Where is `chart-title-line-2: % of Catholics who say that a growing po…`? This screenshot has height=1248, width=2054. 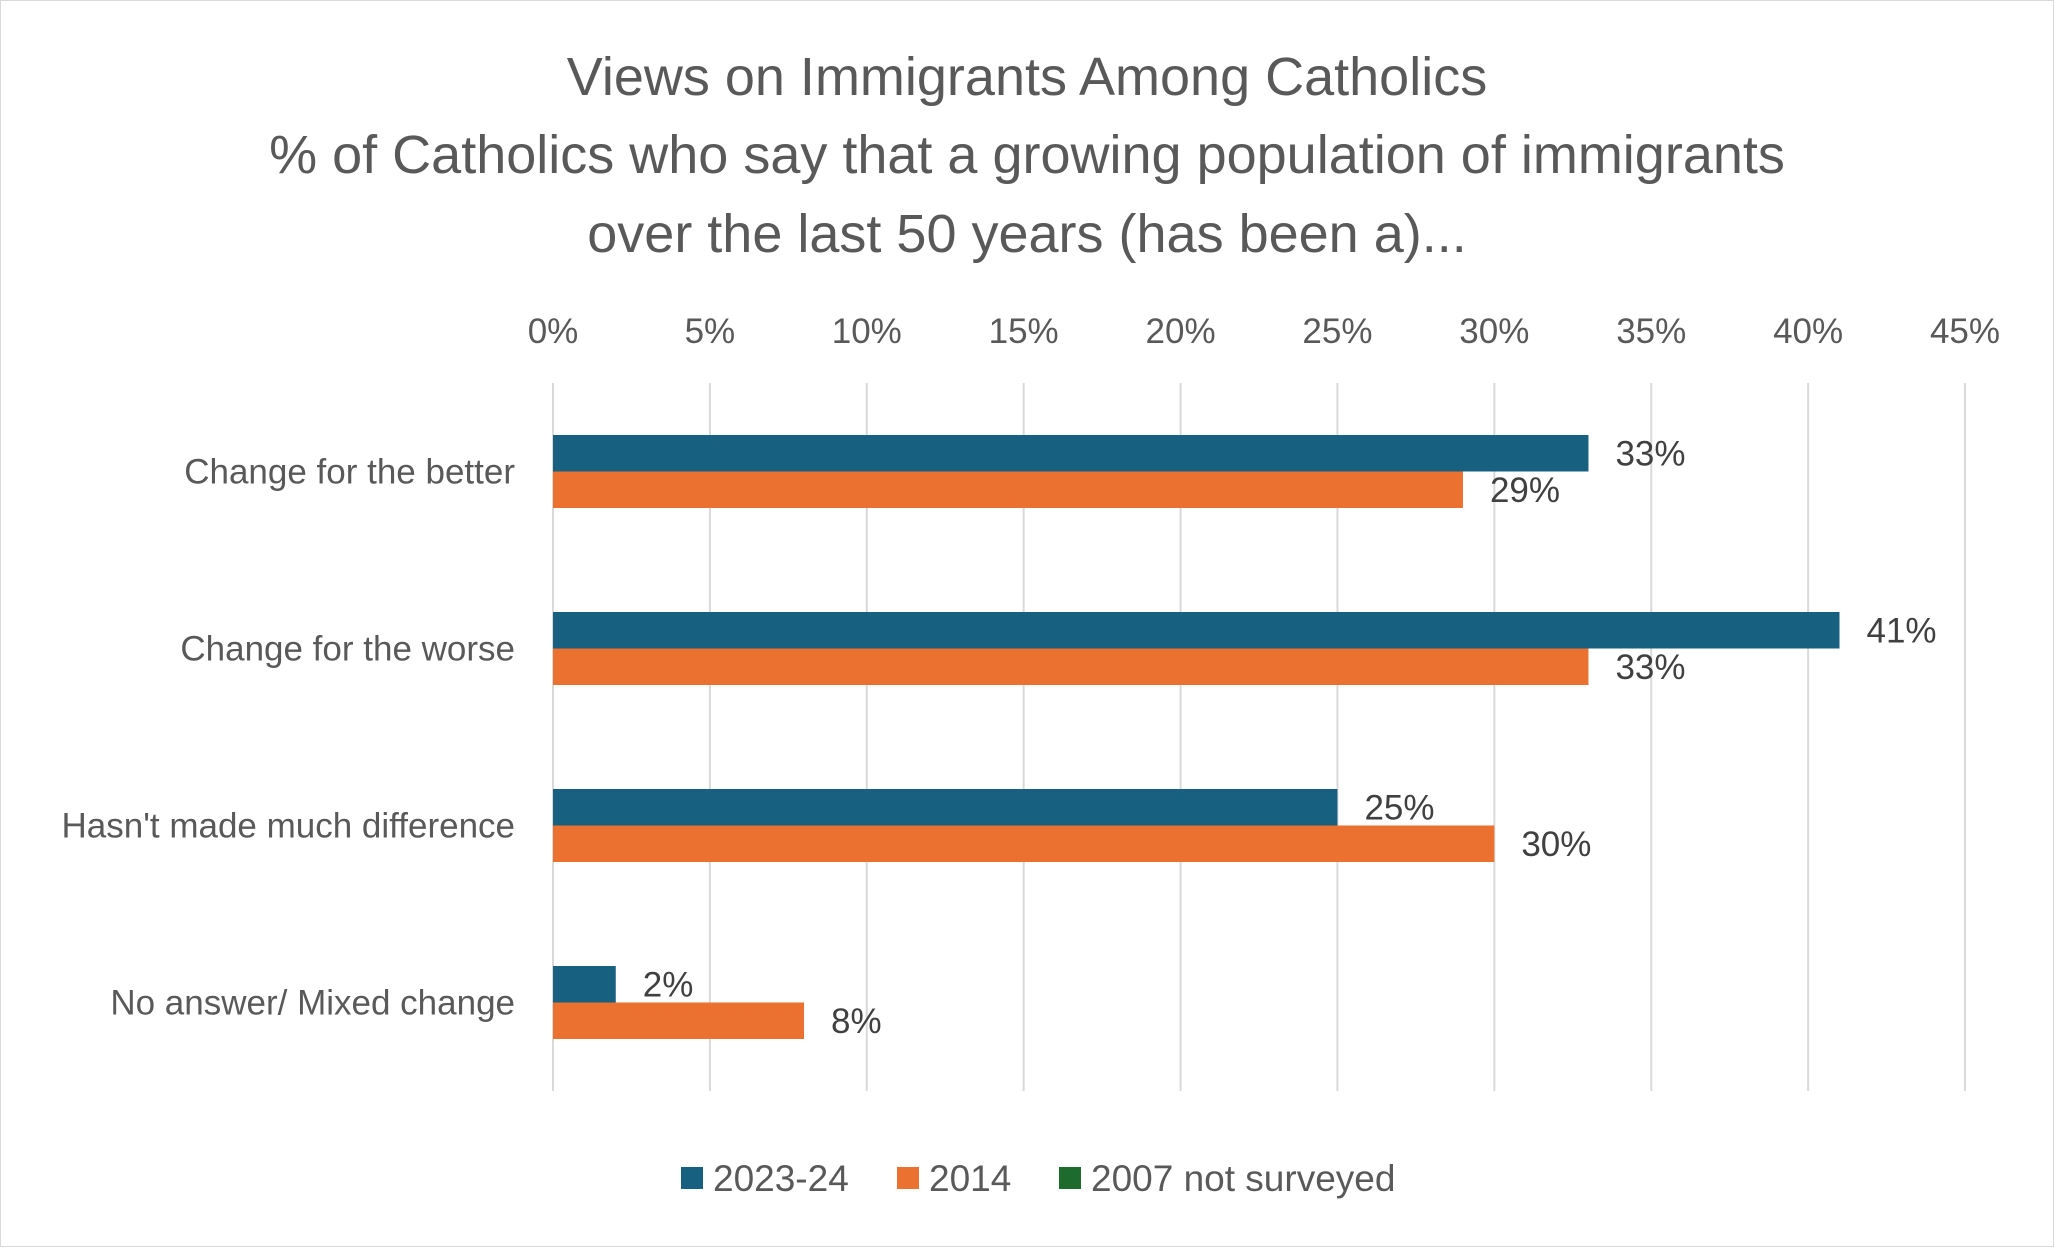
chart-title-line-2: % of Catholics who say that a growing po… is located at coordinates (1027, 155).